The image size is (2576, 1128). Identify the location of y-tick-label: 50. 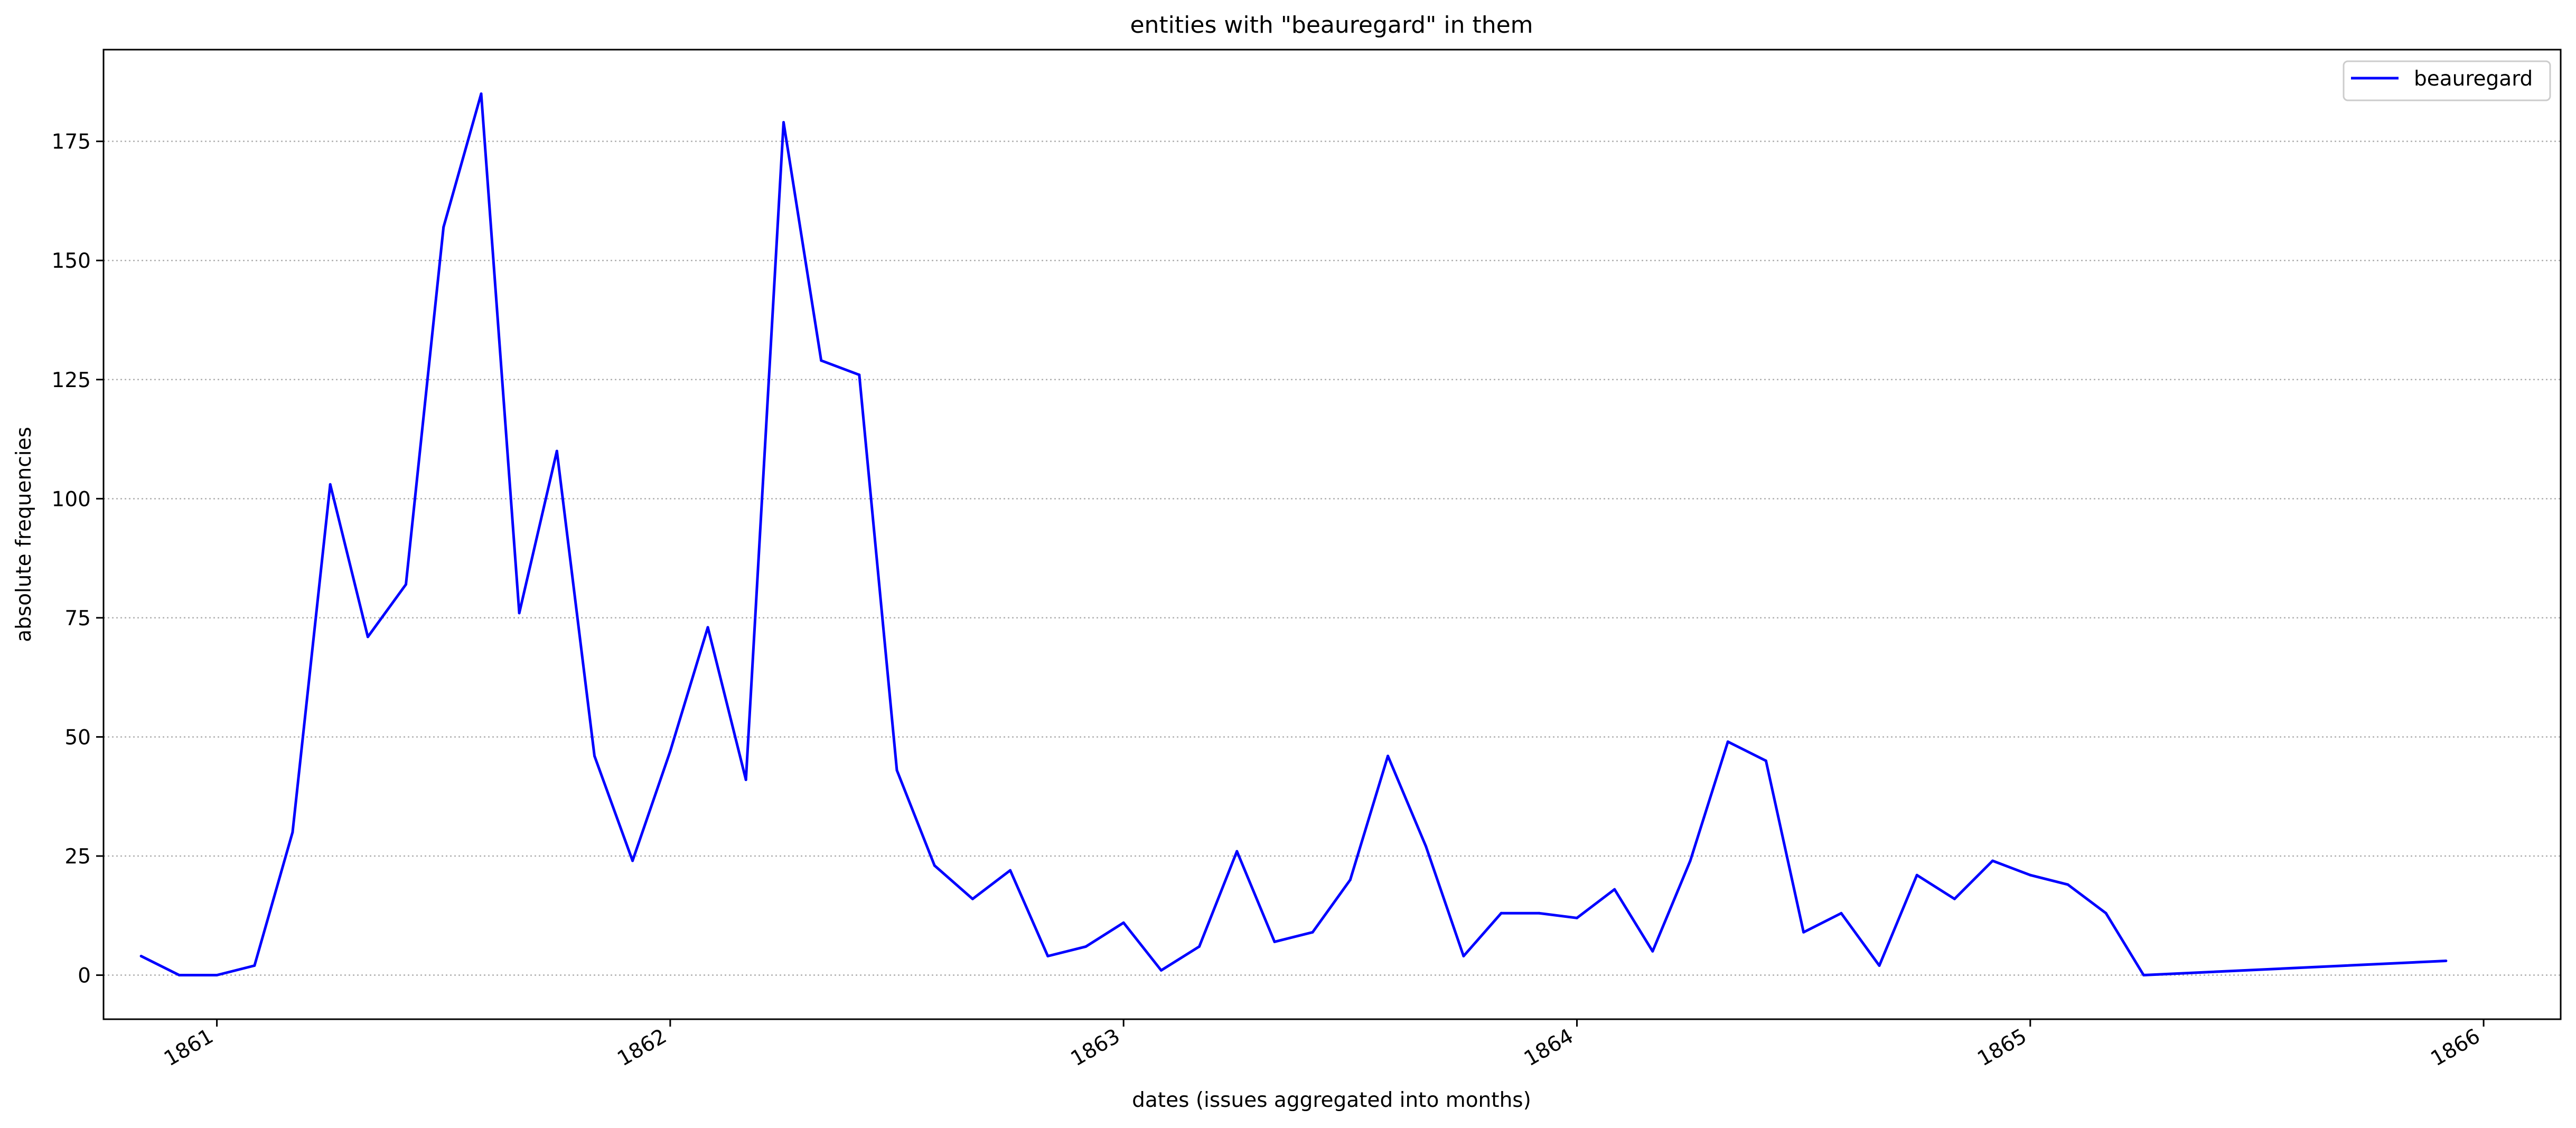
(77, 737).